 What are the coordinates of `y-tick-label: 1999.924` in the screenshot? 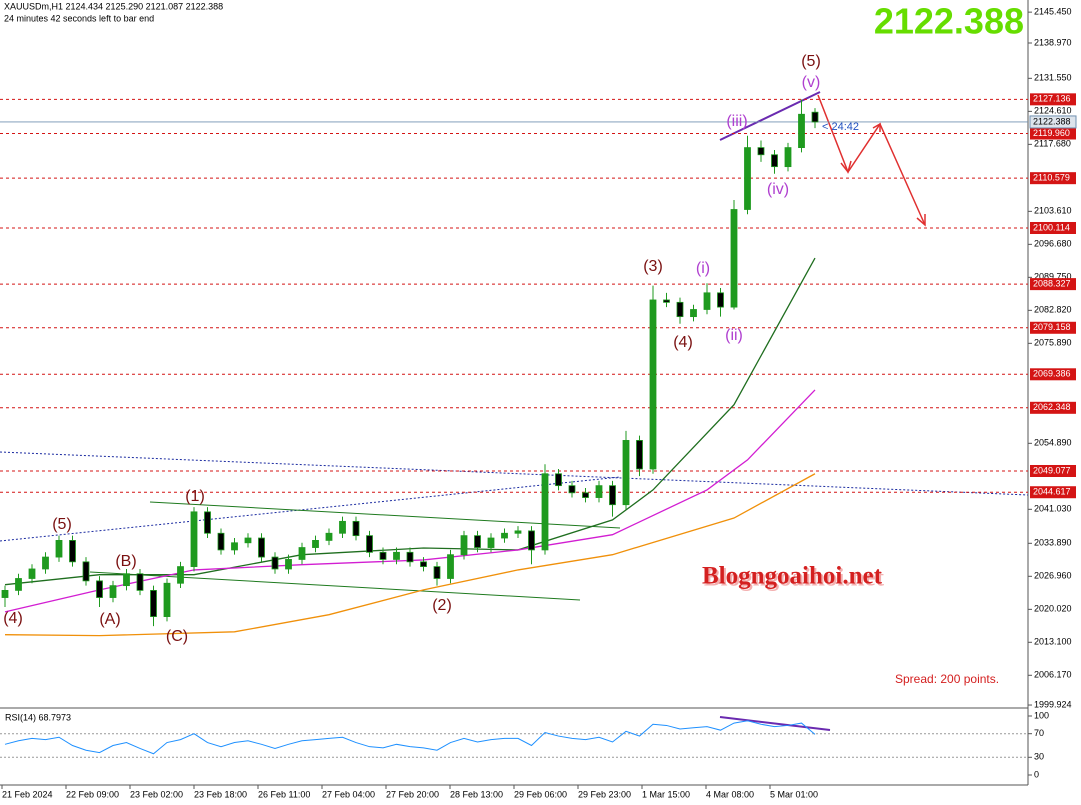 It's located at (1053, 704).